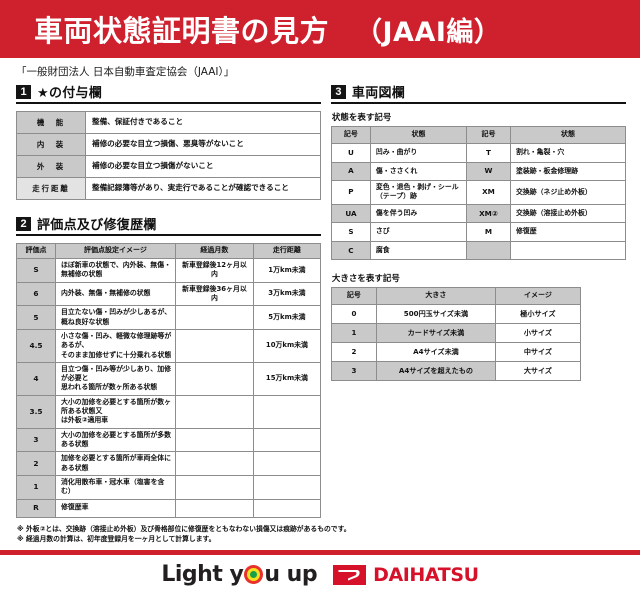 Image resolution: width=640 pixels, height=595 pixels. I want to click on table-row: 6 内外装、無傷・無補修の状態 新車登録後36ヶ月以内 3万km未満, so click(168, 294).